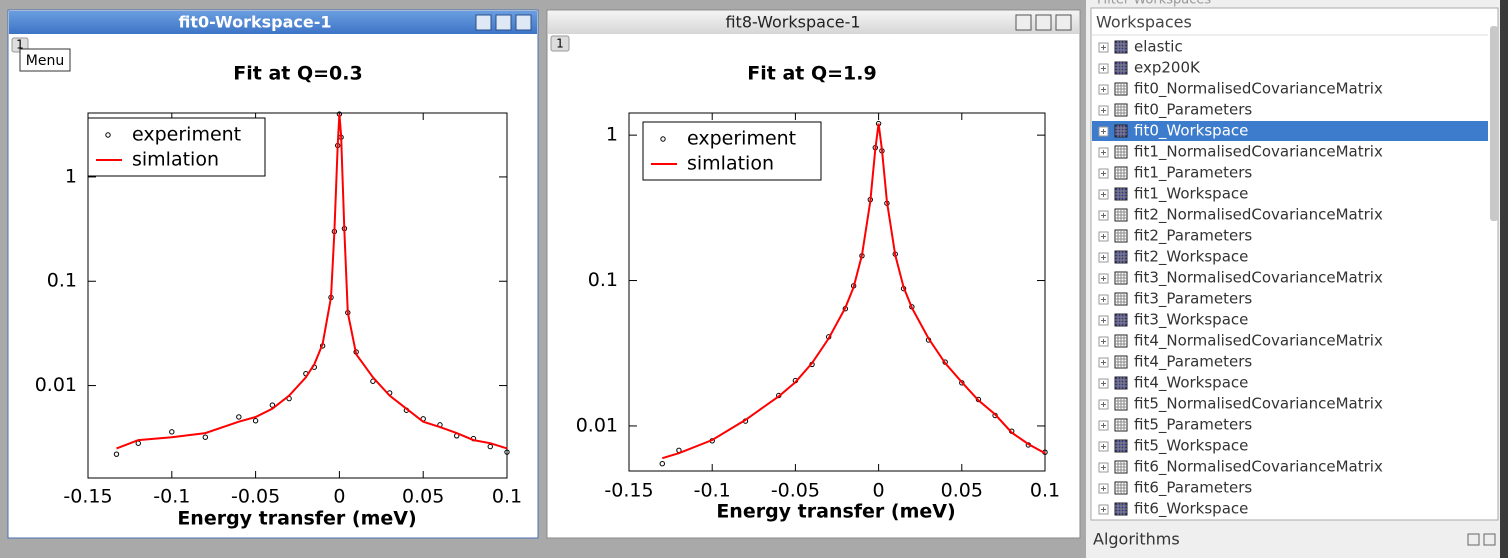 Image resolution: width=1508 pixels, height=558 pixels. I want to click on workspace-item: fit5_Workspace, so click(1191, 446).